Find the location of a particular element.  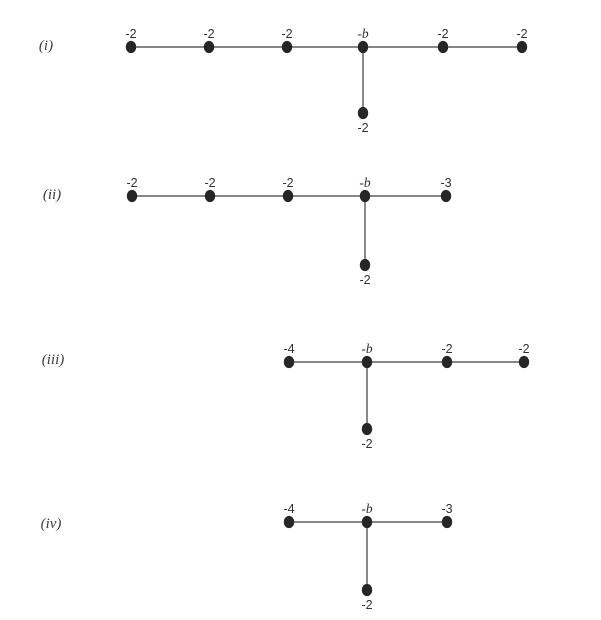

diagram-roman-label-1: (i) is located at coordinates (46, 46).